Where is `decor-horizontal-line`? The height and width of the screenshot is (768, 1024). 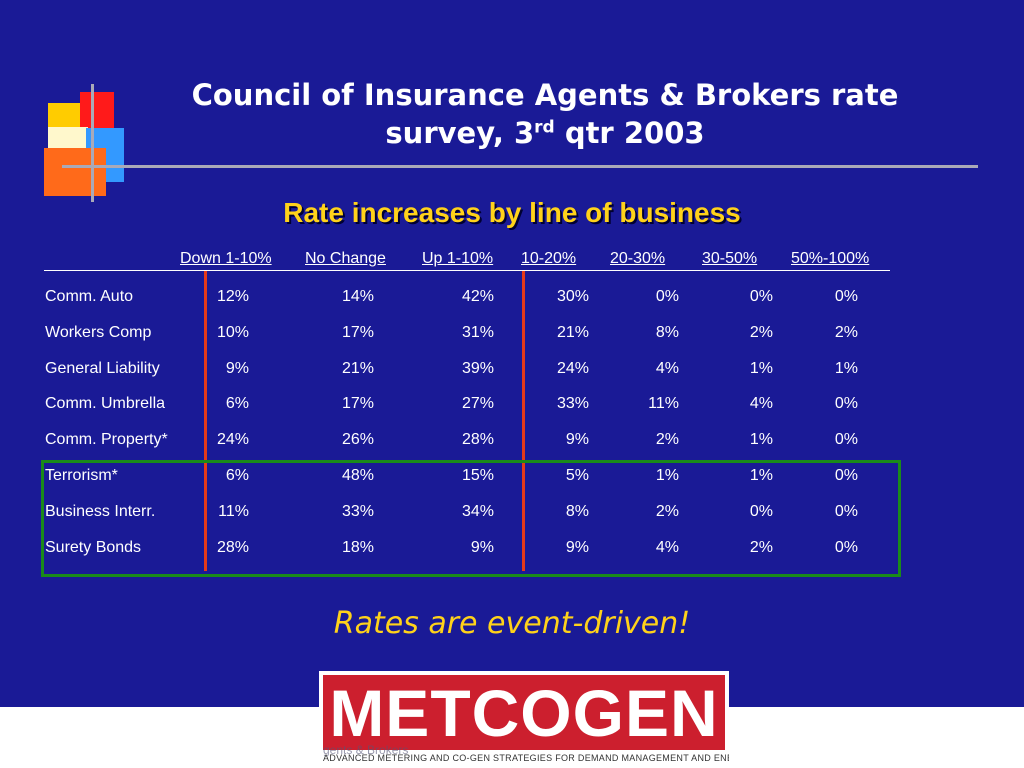 decor-horizontal-line is located at coordinates (520, 166).